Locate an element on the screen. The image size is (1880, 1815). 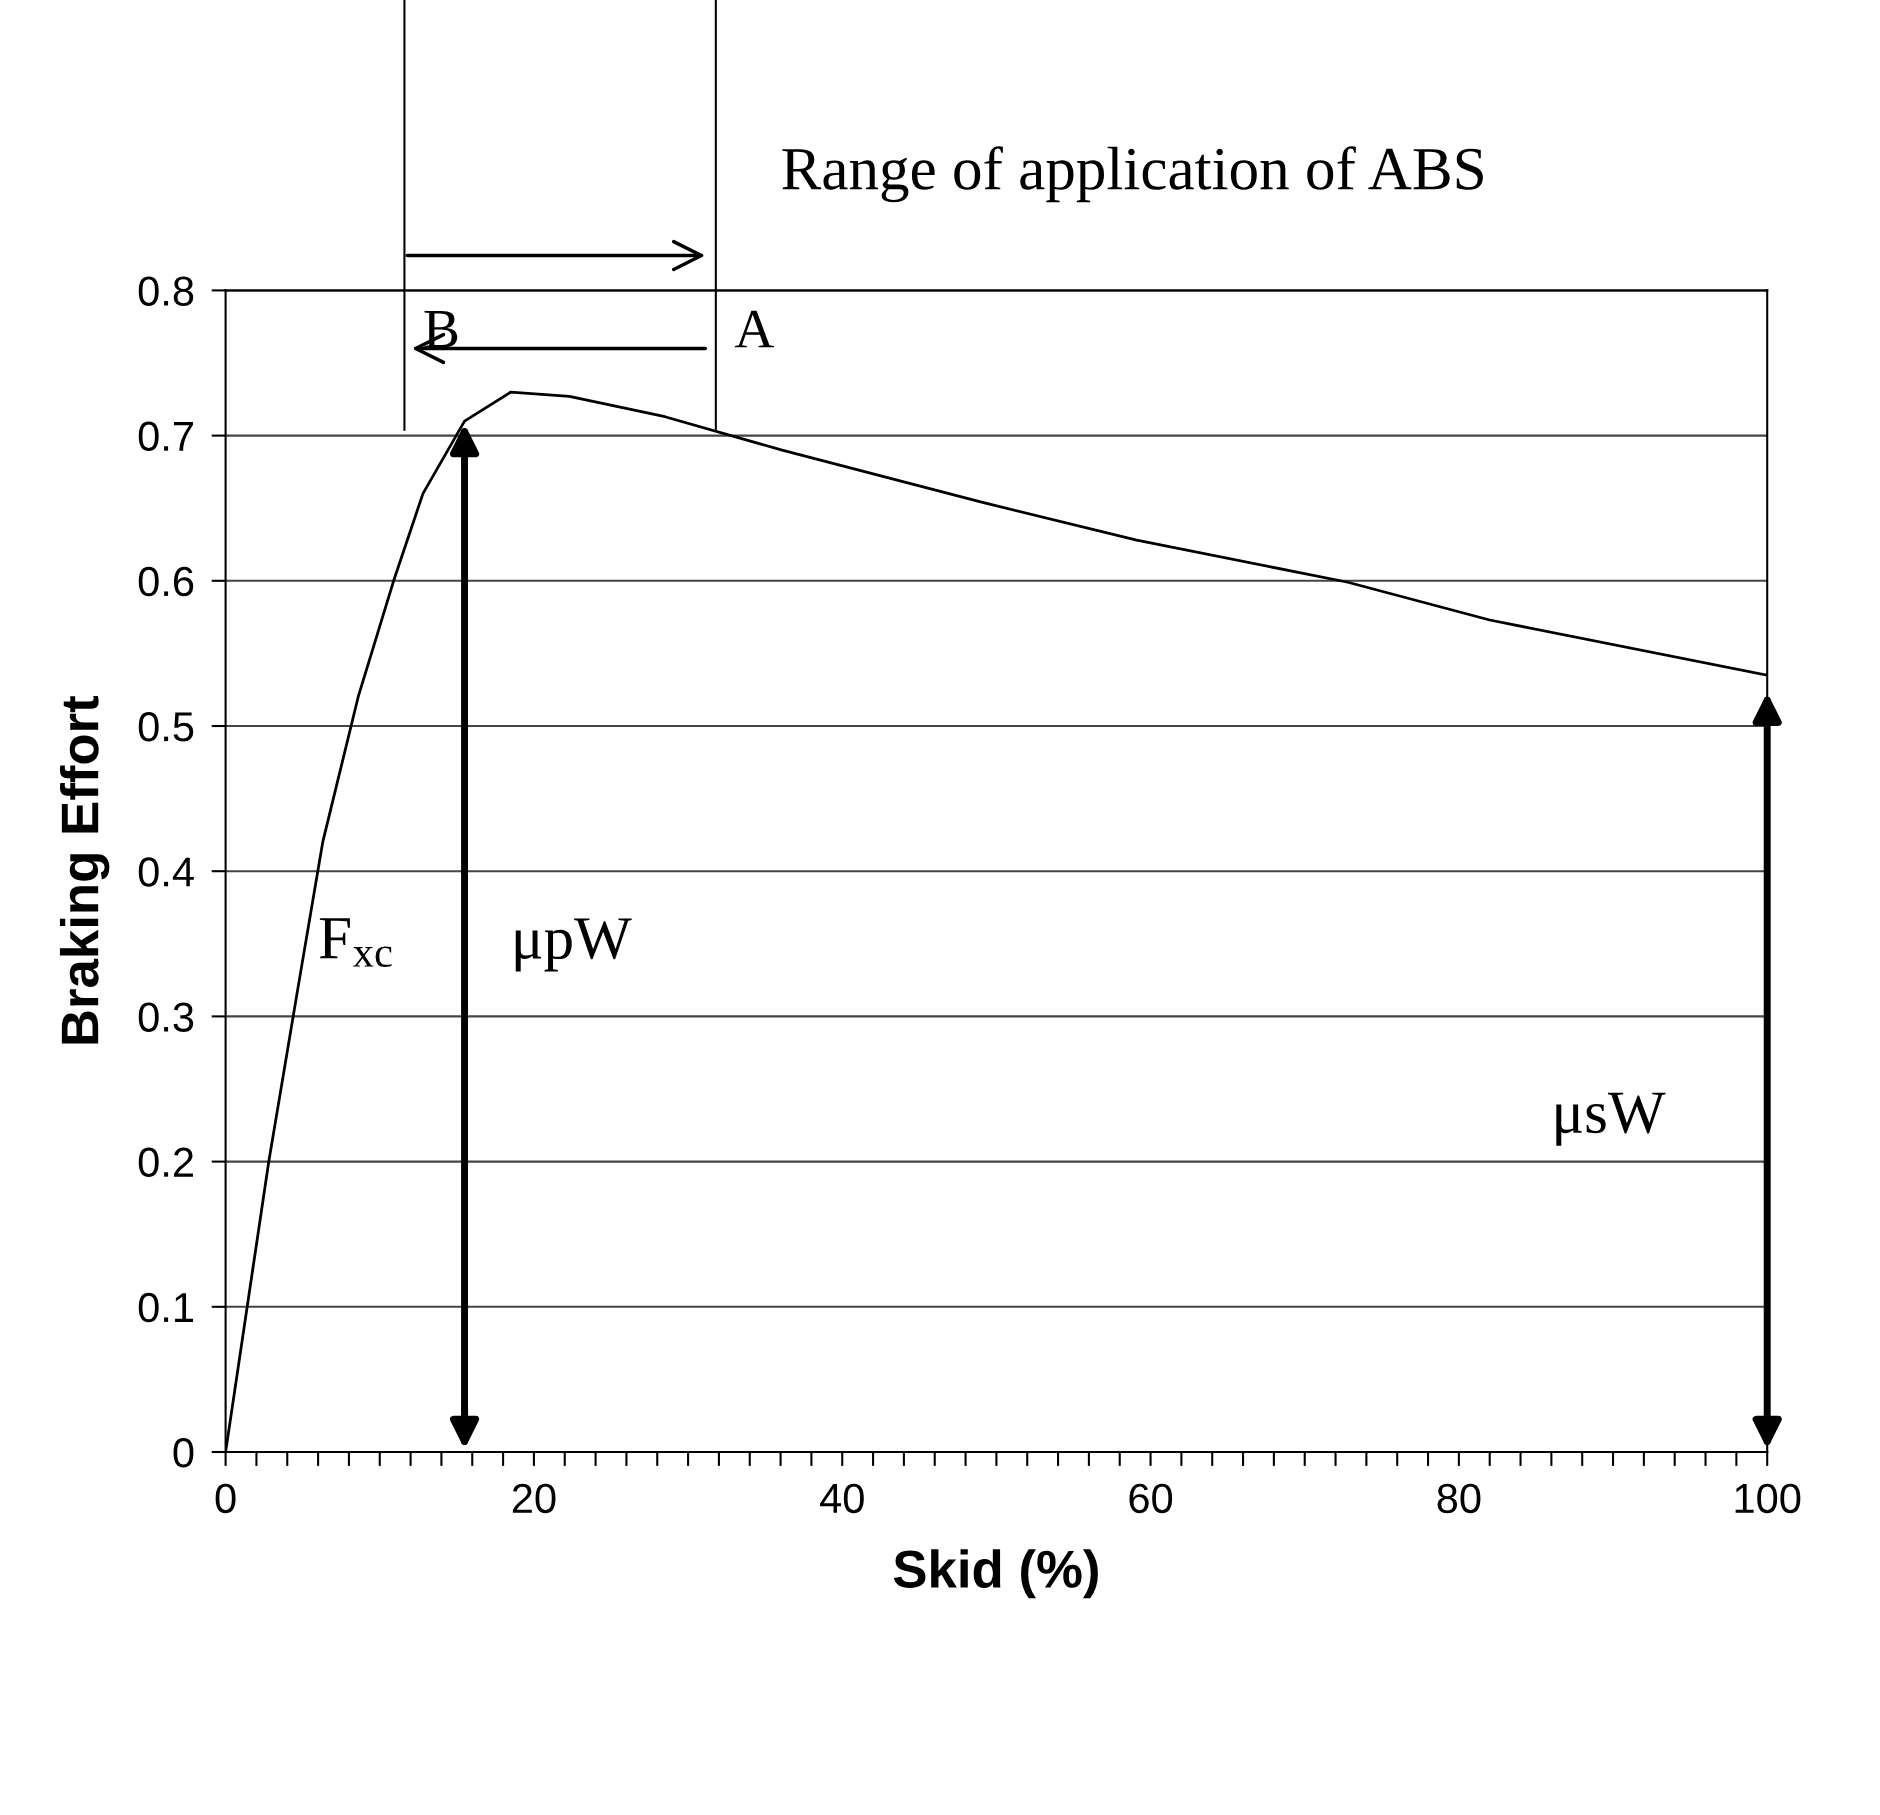
x-tick-label: 0 is located at coordinates (225, 1498).